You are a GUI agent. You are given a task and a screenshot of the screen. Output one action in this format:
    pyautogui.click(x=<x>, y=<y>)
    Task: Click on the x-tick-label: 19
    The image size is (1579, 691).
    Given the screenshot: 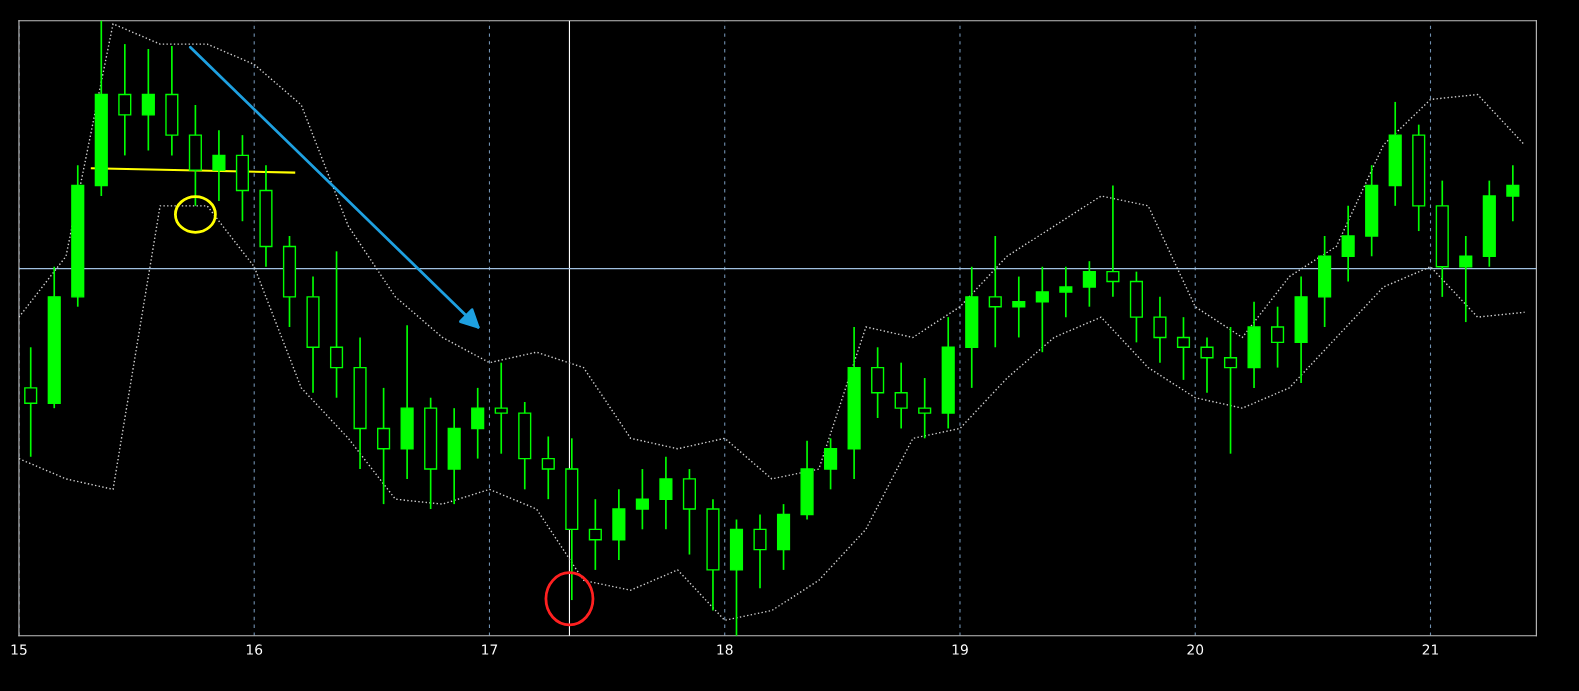 What is the action you would take?
    pyautogui.click(x=960, y=649)
    